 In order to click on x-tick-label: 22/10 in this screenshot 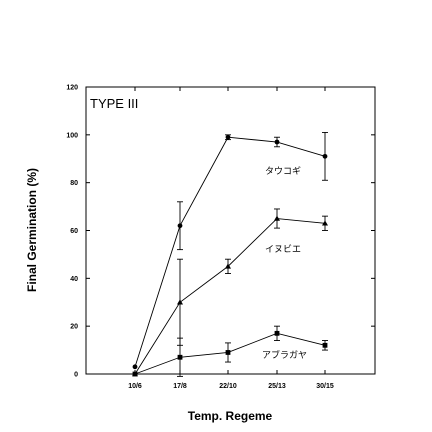, I will do `click(228, 386)`.